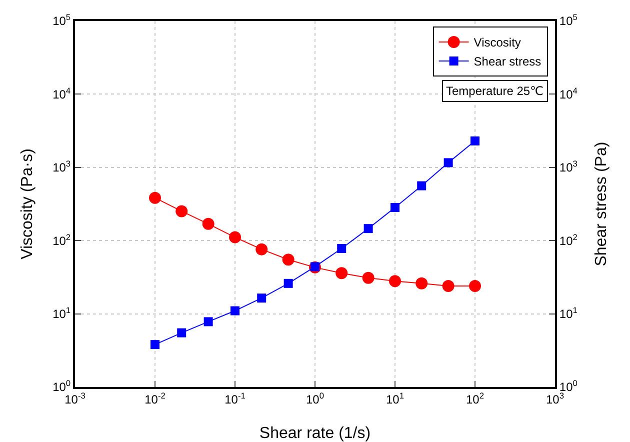 This screenshot has height=442, width=630. I want to click on text: 10$^{4}$, so click(61, 93).